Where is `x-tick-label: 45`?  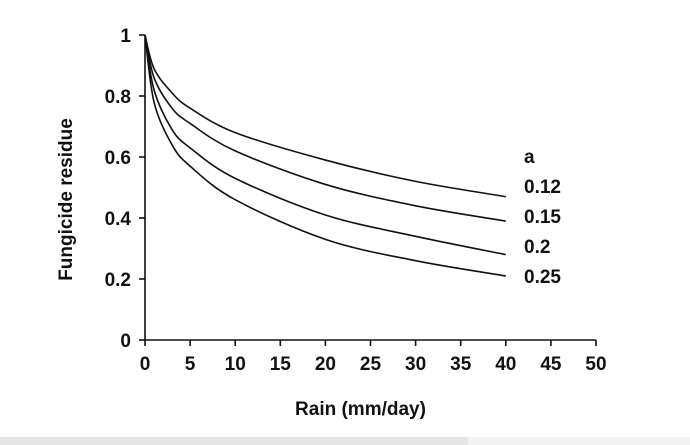
x-tick-label: 45 is located at coordinates (551, 364).